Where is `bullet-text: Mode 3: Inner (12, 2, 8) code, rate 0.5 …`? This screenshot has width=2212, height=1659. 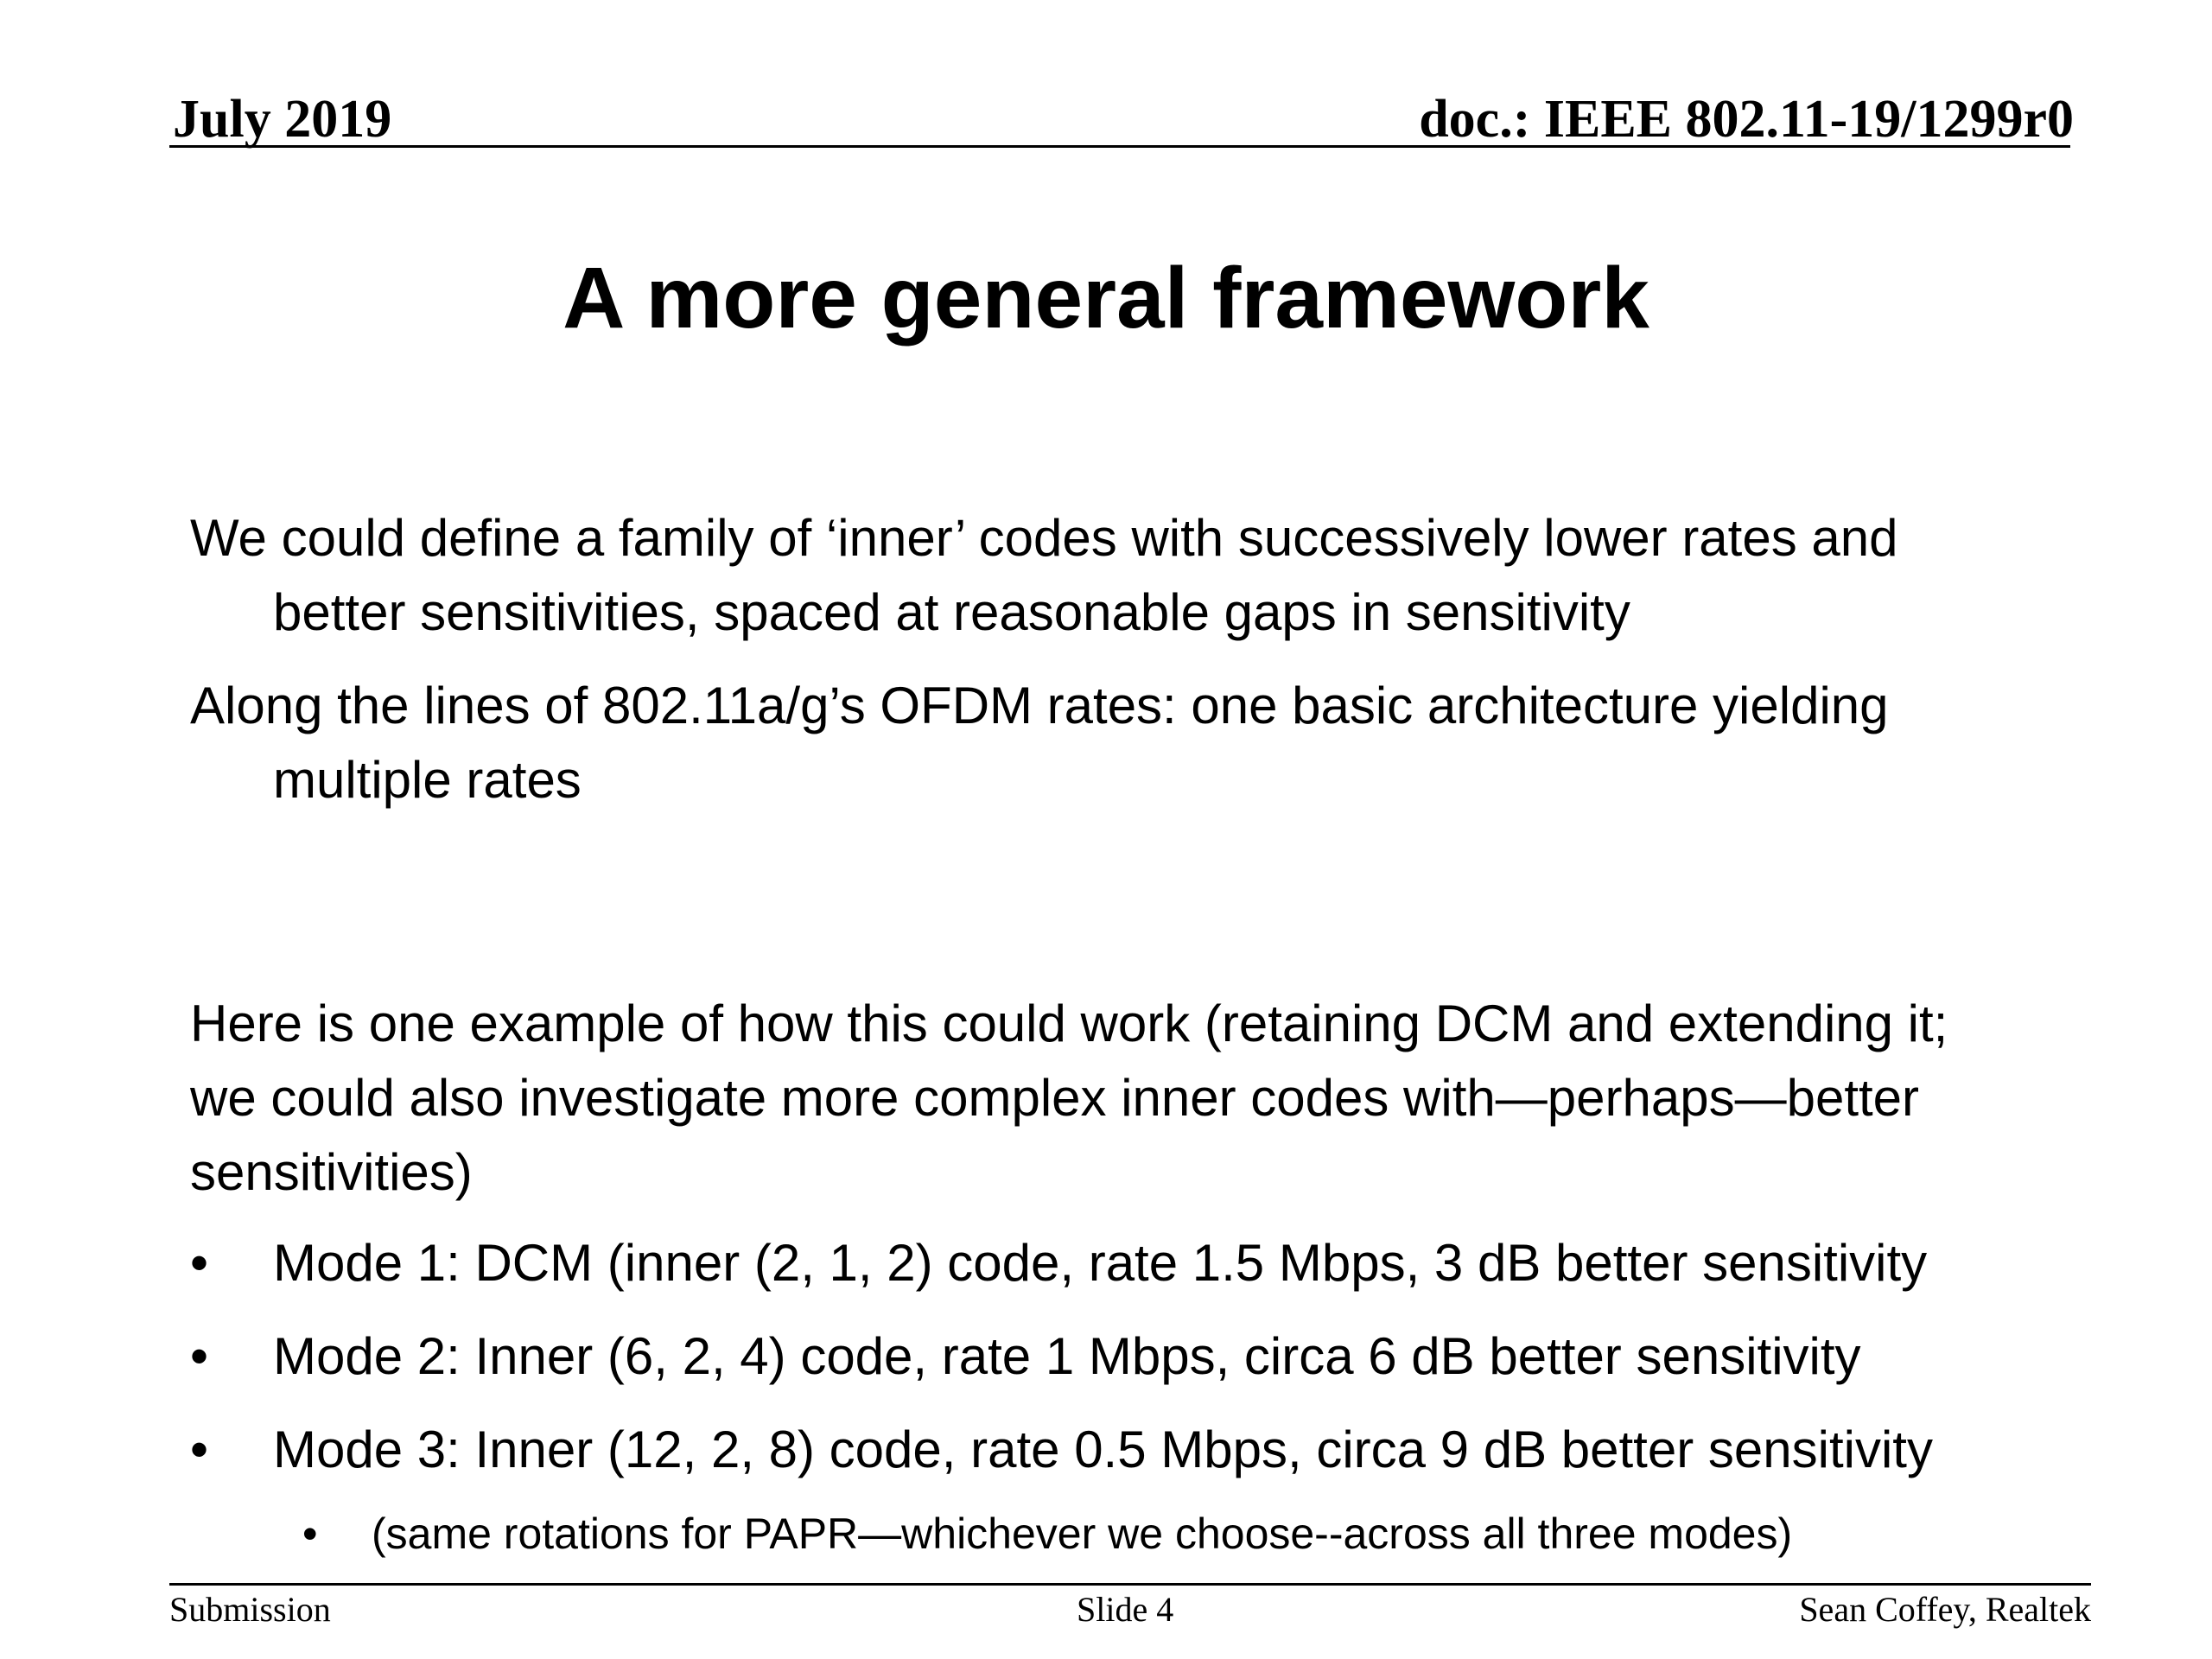
bullet-text: Mode 3: Inner (12, 2, 8) code, rate 0.5 … is located at coordinates (1103, 1449).